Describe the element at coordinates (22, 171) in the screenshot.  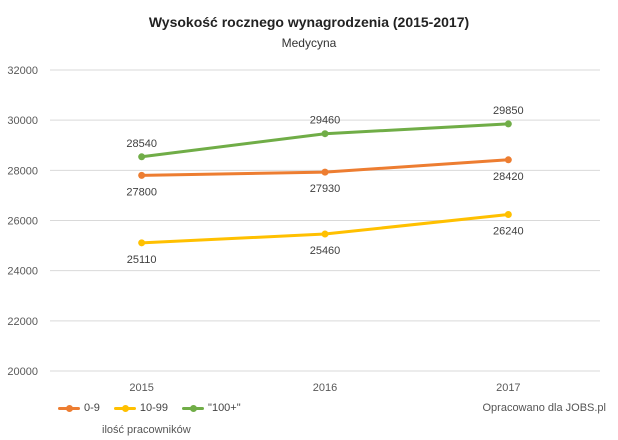
I see `y-tick-label: 28000` at that location.